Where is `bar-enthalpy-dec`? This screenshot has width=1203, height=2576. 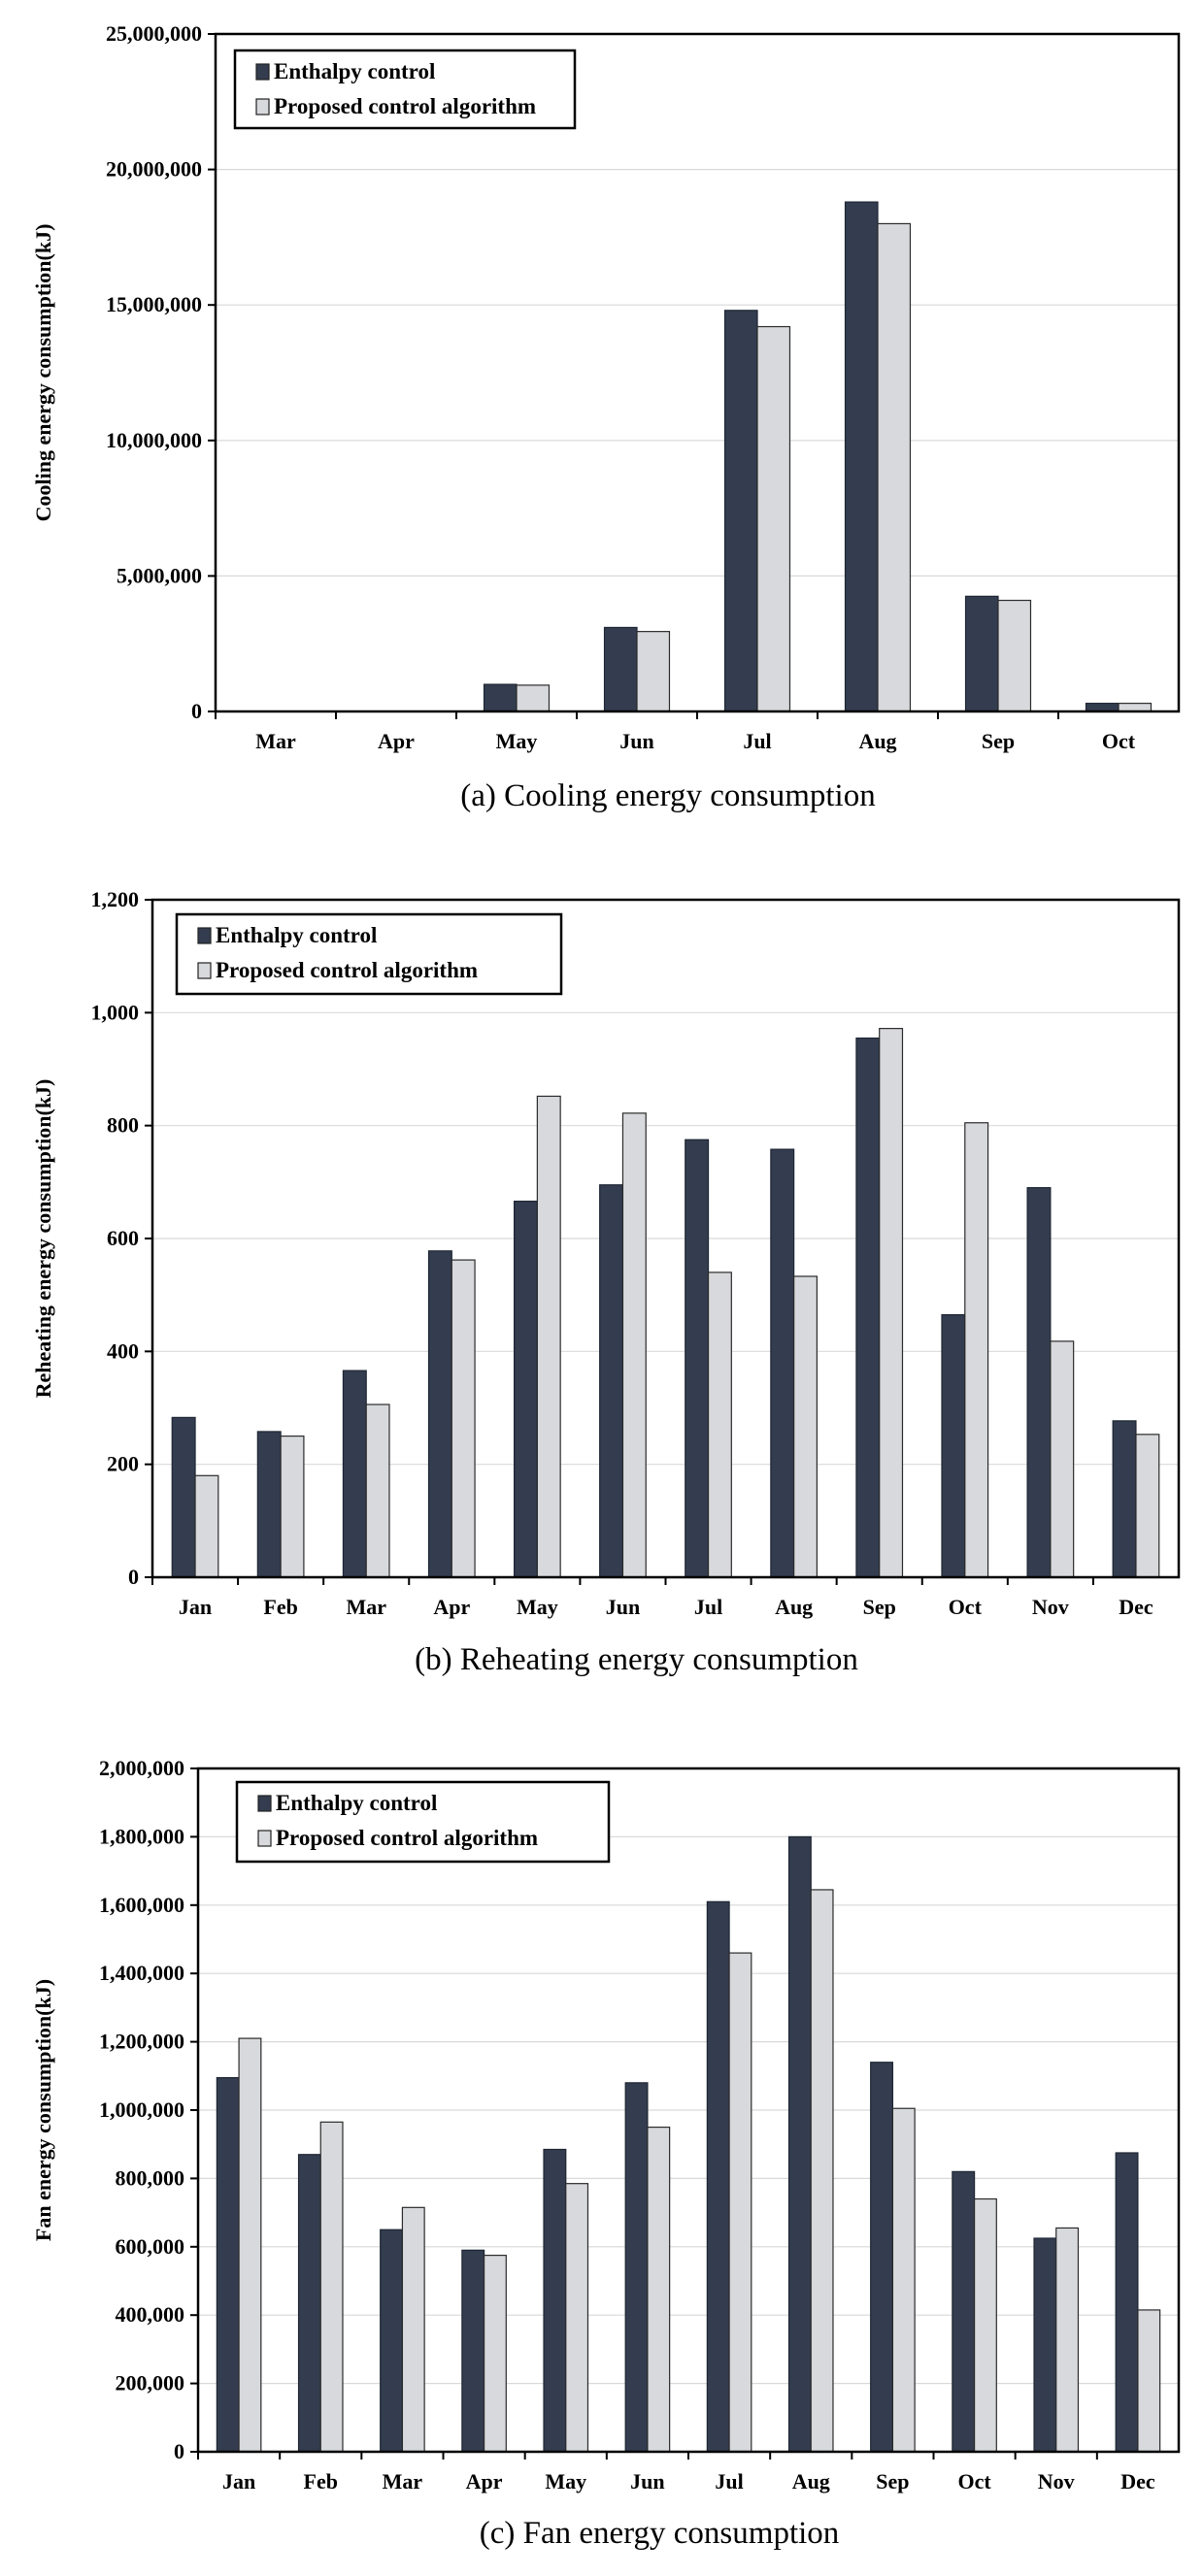 bar-enthalpy-dec is located at coordinates (1127, 2302).